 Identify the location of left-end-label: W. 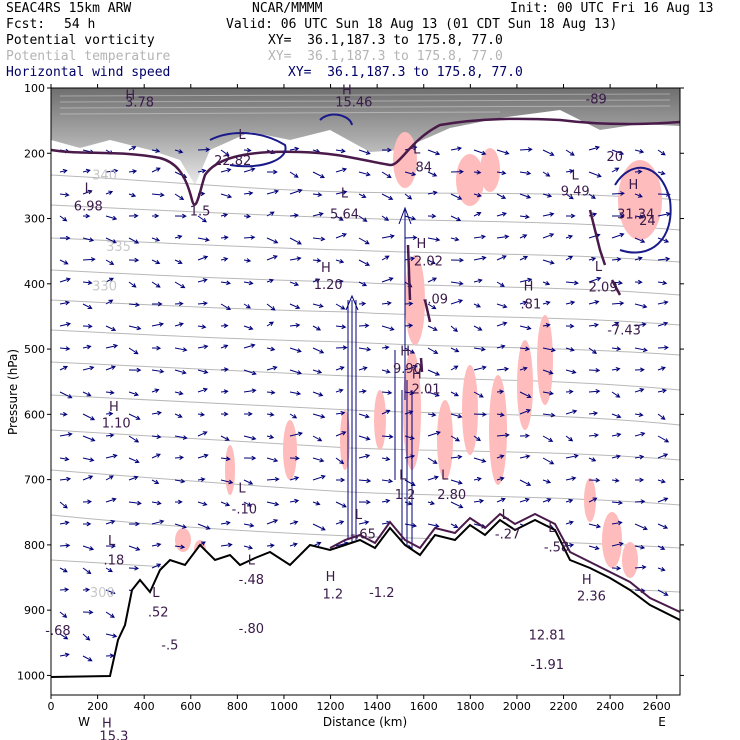
(84, 722).